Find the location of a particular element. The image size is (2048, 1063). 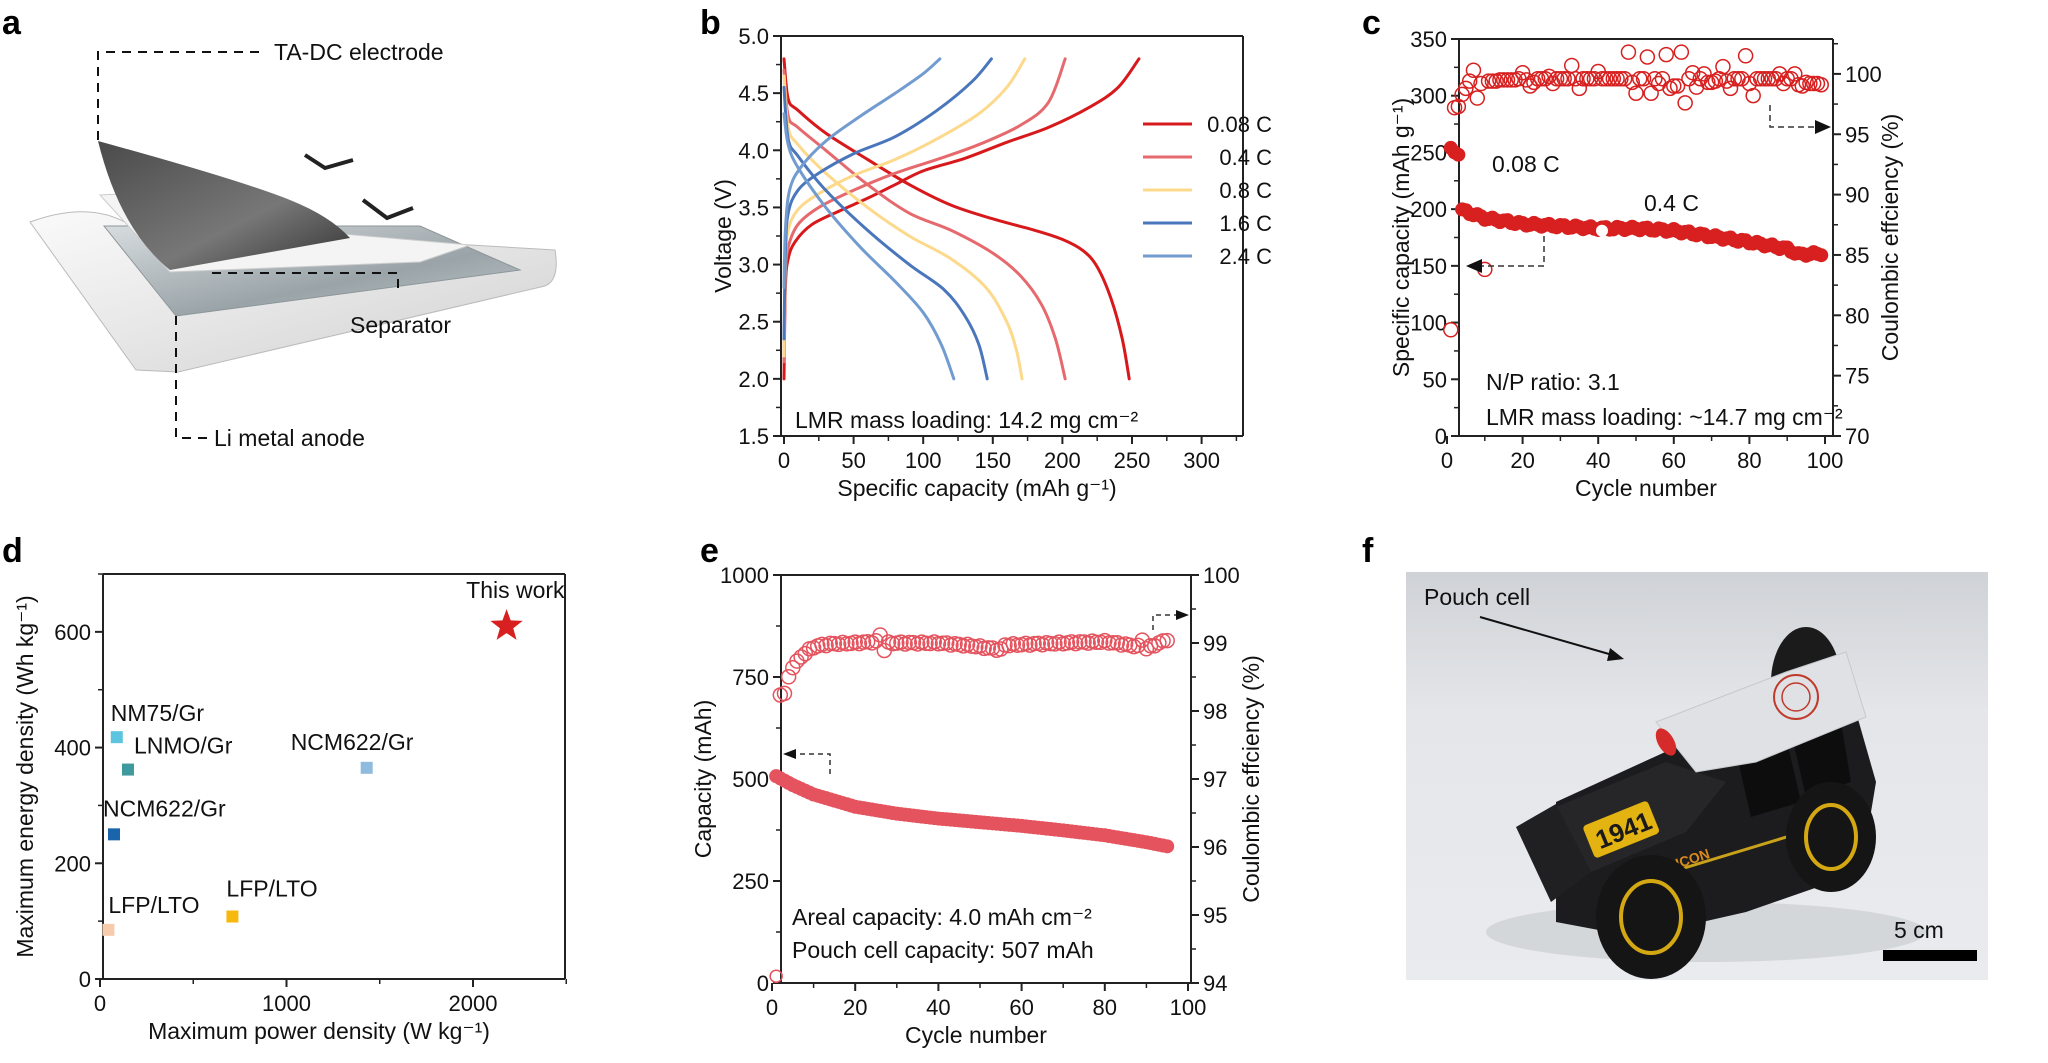

y-tick-label: 50 is located at coordinates (1435, 379).